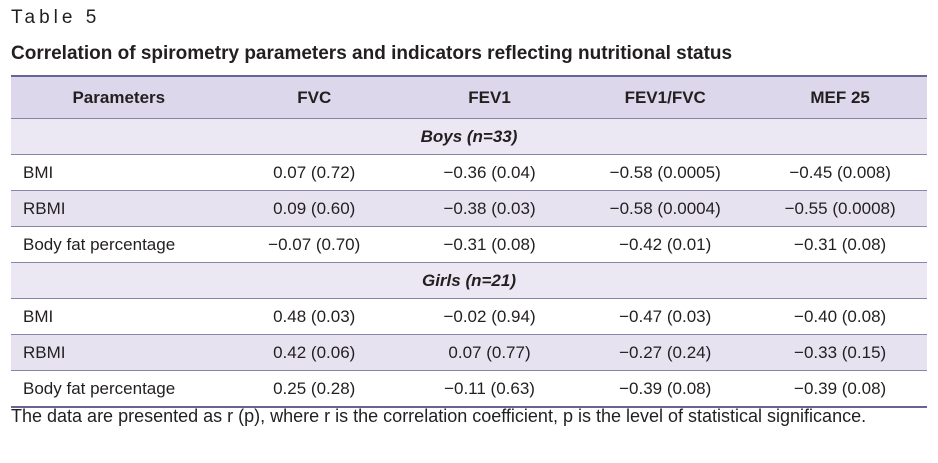 The width and height of the screenshot is (938, 463). I want to click on ratio-cell: −0.42 (0.01), so click(665, 244).